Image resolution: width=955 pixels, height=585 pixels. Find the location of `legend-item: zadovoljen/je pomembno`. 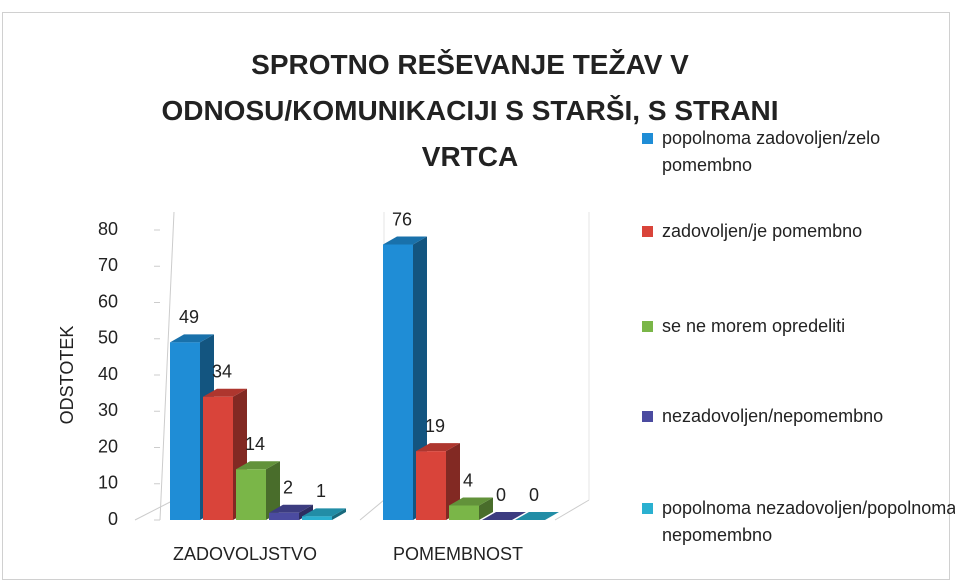

legend-item: zadovoljen/je pomembno is located at coordinates (798, 231).